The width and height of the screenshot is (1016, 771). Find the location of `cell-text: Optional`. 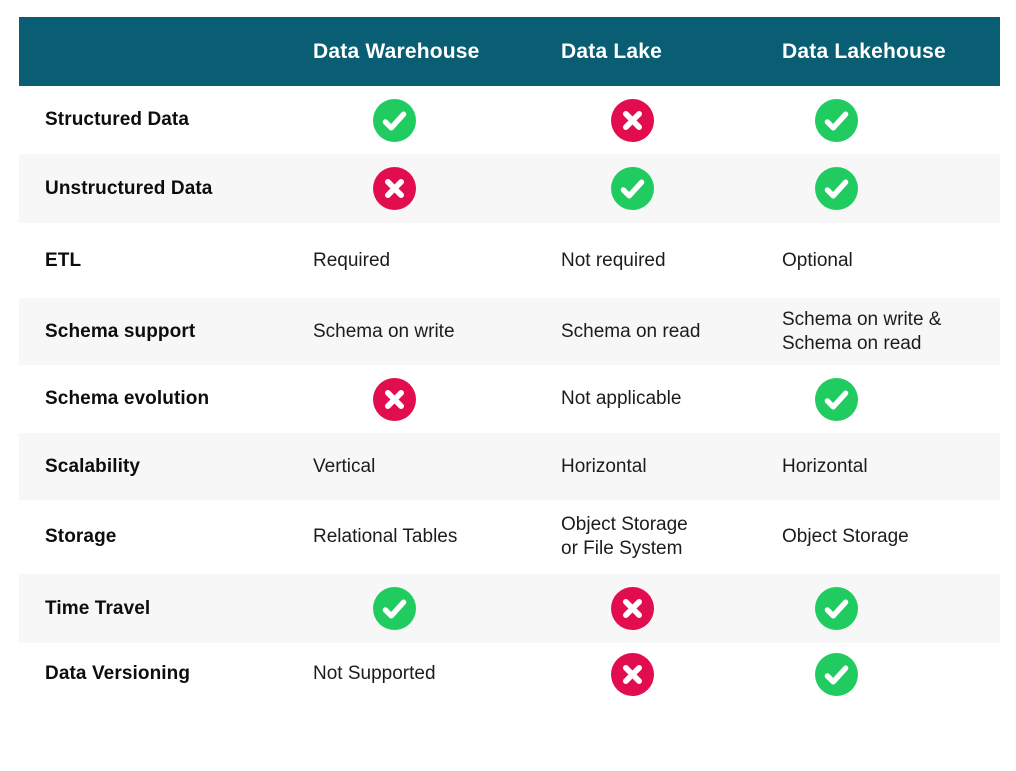

cell-text: Optional is located at coordinates (817, 260).